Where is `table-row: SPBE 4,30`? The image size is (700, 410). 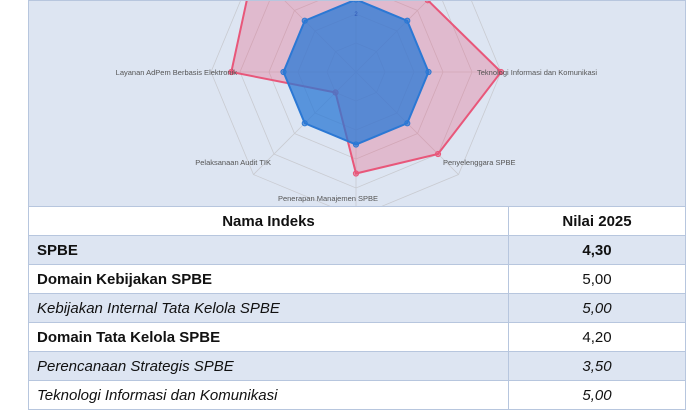
table-row: SPBE 4,30 is located at coordinates (357, 250).